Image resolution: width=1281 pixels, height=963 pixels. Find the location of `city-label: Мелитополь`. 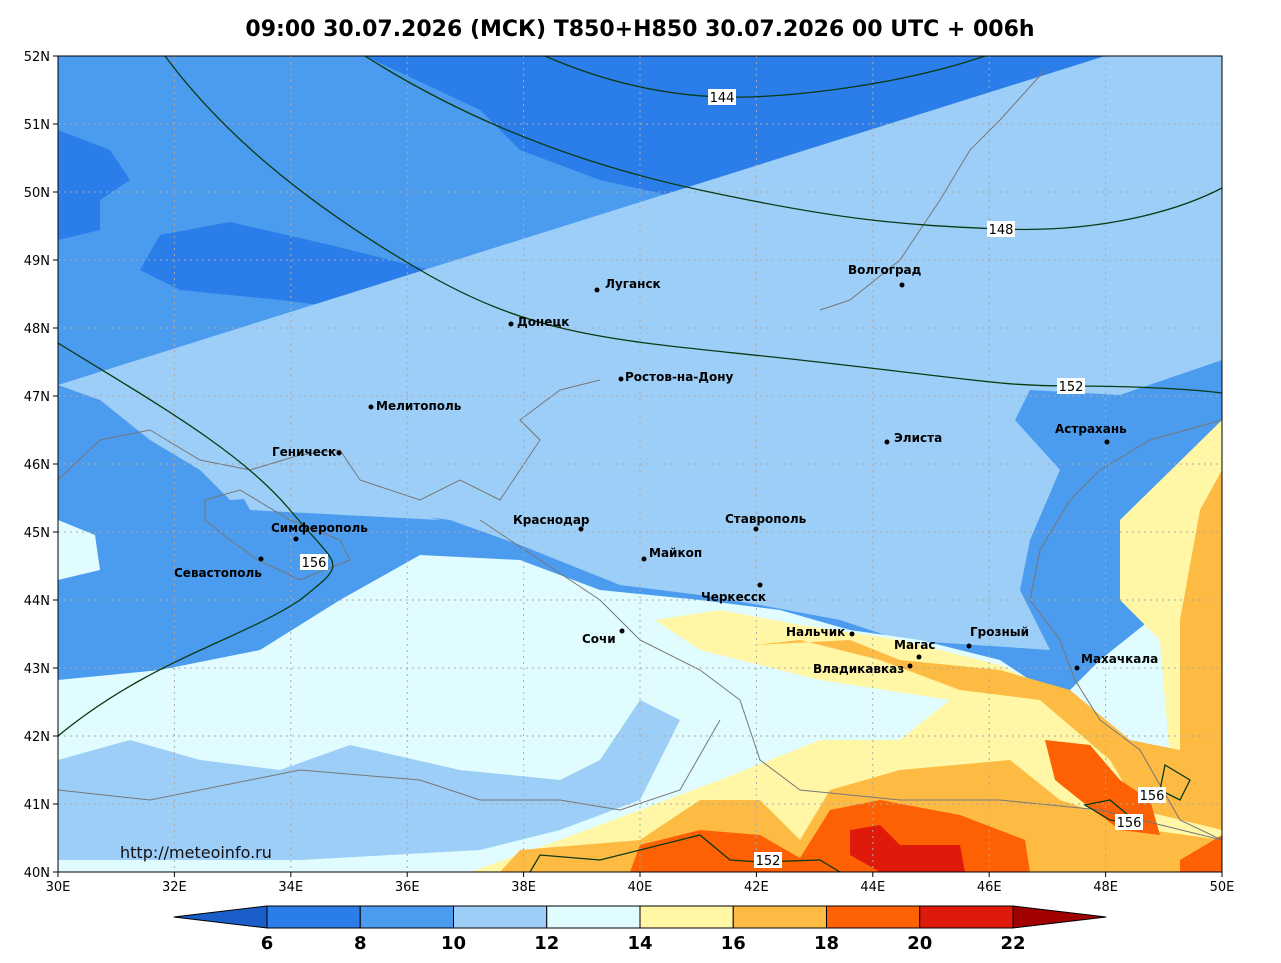

city-label: Мелитополь is located at coordinates (419, 406).